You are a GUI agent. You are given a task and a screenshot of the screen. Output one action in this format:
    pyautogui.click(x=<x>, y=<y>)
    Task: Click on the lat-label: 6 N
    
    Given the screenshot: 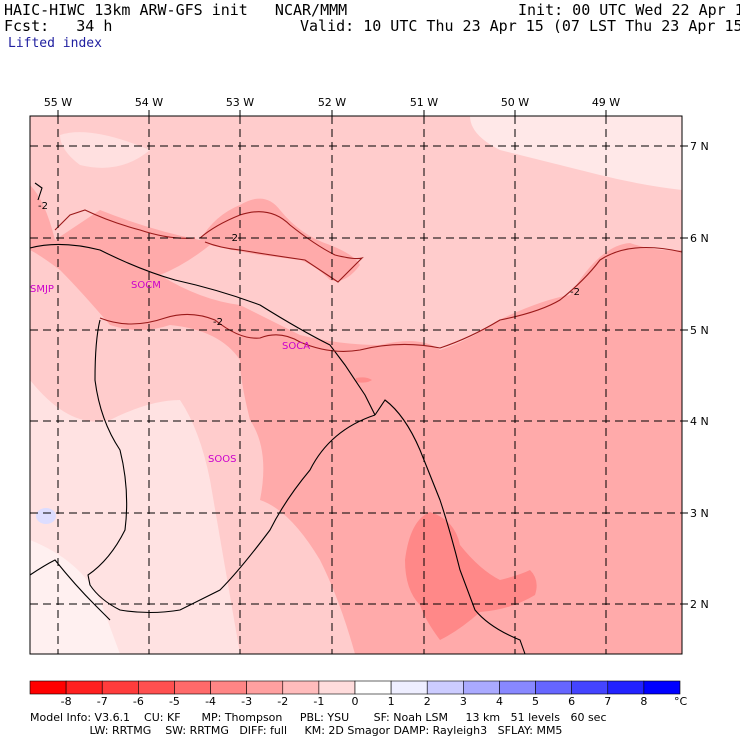 What is the action you would take?
    pyautogui.click(x=699, y=238)
    